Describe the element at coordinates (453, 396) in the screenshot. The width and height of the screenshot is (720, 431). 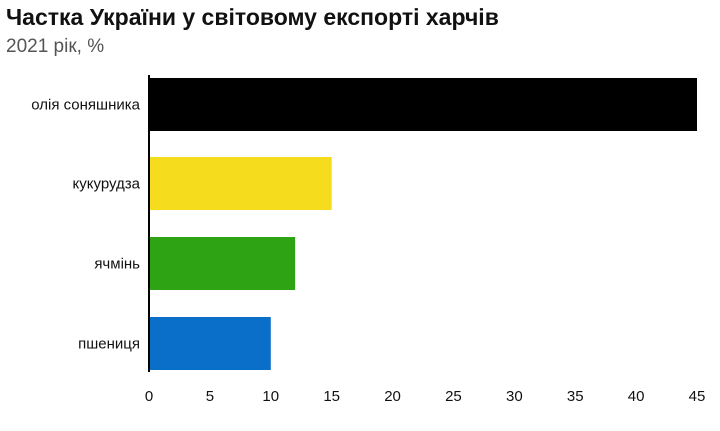
I see `x-tick-label: 25` at that location.